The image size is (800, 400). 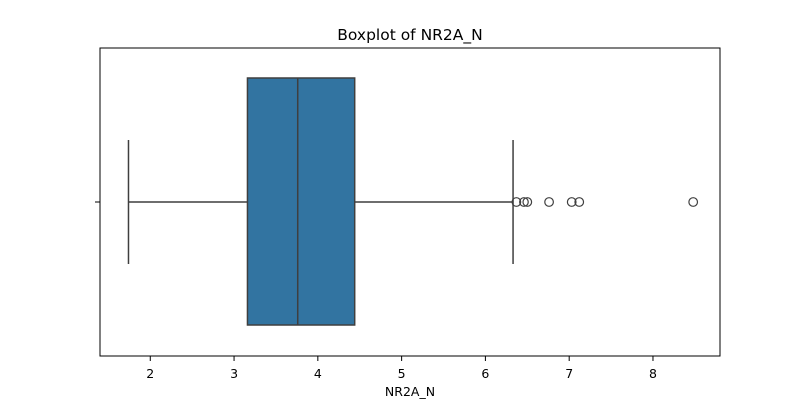 What do you see at coordinates (569, 373) in the screenshot?
I see `x-tick-label: 7` at bounding box center [569, 373].